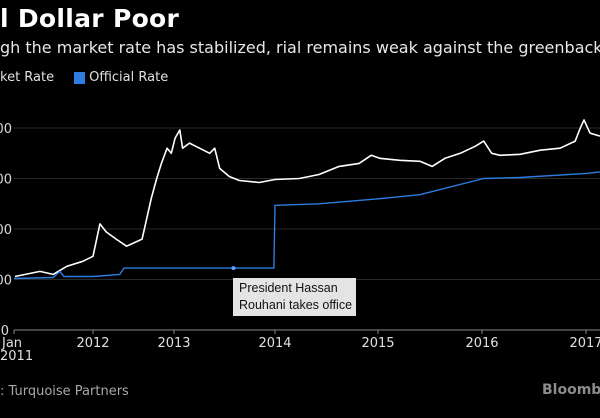 The image size is (600, 418). I want to click on chart-title: l Dollar Poor, so click(90, 18).